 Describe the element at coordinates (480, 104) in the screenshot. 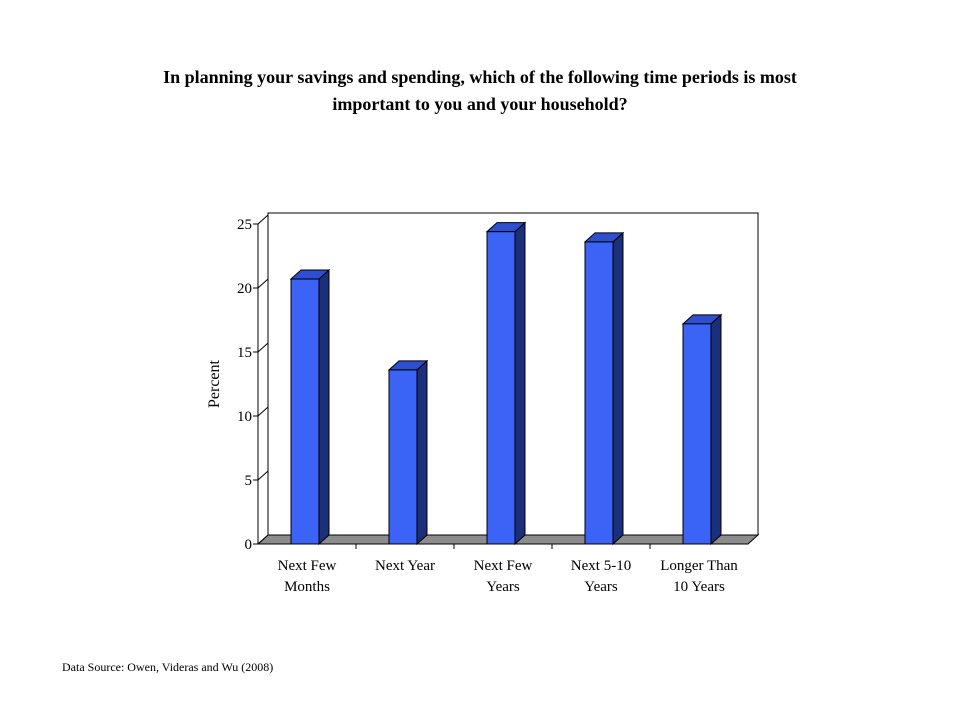

I see `chart-title-line-2: important to you and your household?` at that location.